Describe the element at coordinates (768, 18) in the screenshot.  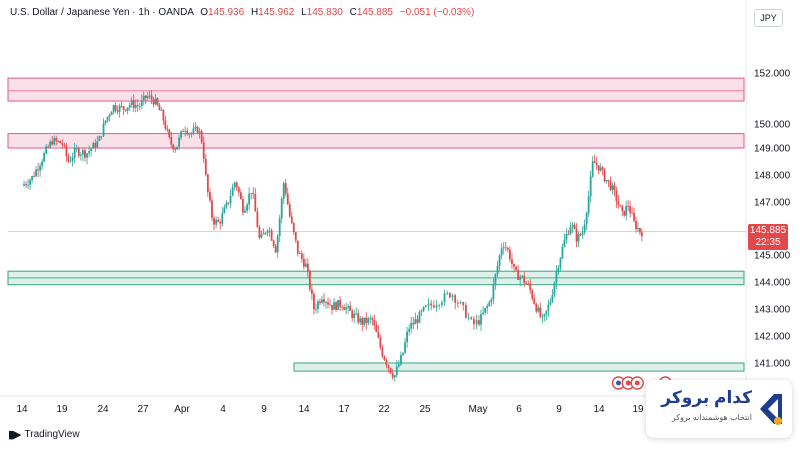
I see `currency-button: JPY` at that location.